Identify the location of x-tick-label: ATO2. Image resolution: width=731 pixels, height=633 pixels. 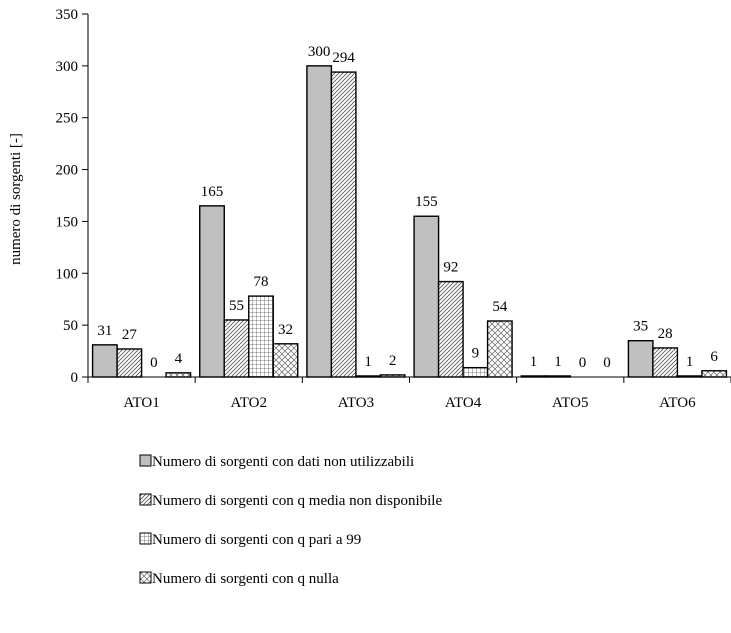
(249, 403).